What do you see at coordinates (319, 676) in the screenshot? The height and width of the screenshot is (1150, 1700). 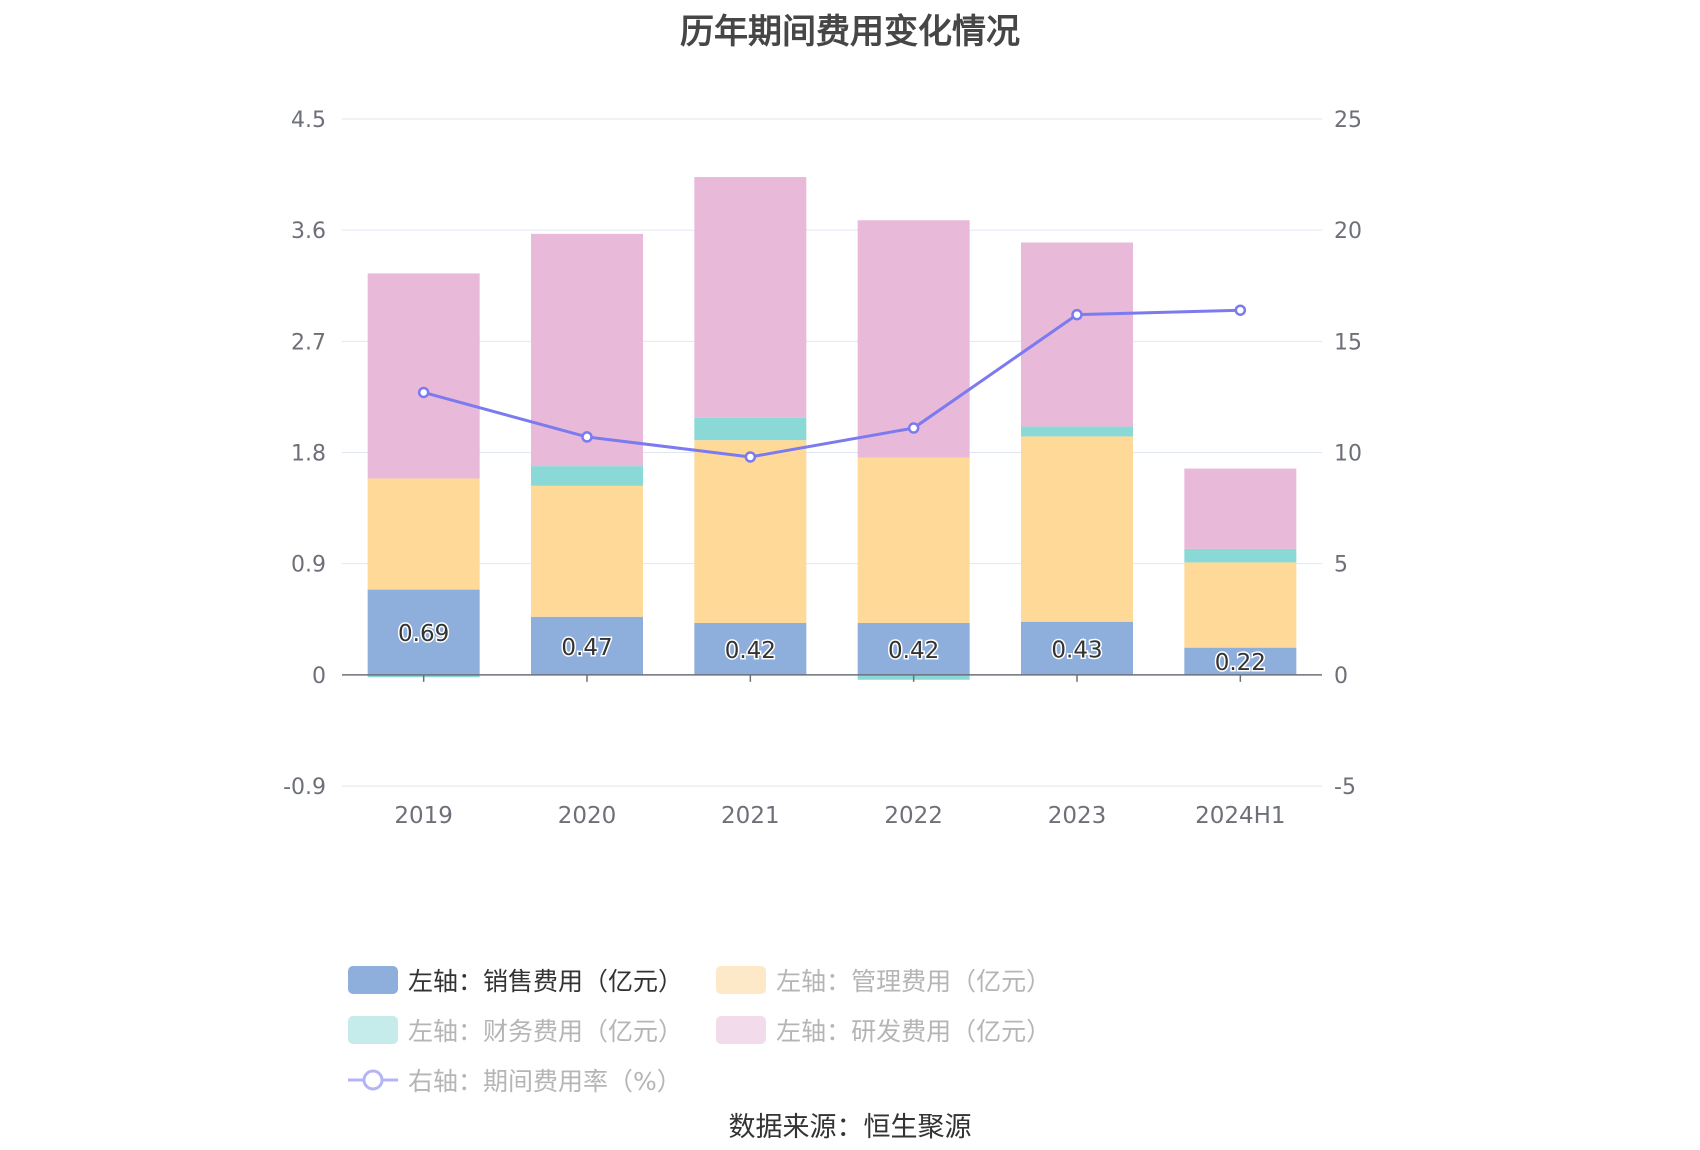 I see `left-axis-tick: 0` at bounding box center [319, 676].